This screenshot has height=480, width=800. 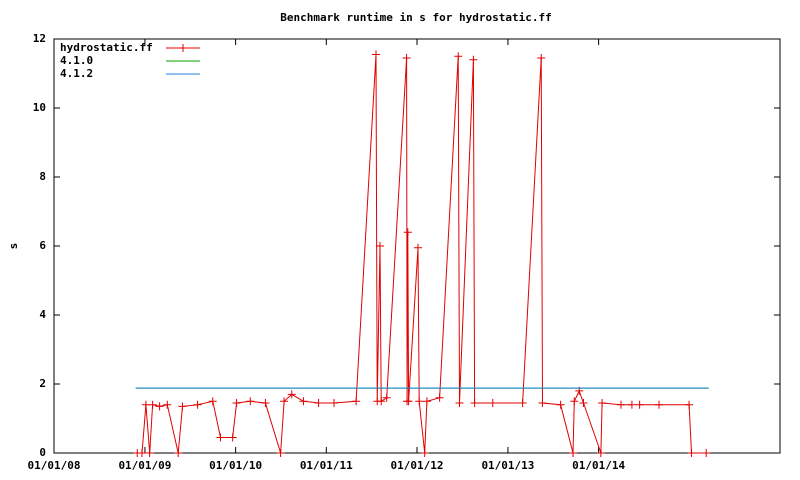 What do you see at coordinates (76, 73) in the screenshot?
I see `legend-label: 4.1.2` at bounding box center [76, 73].